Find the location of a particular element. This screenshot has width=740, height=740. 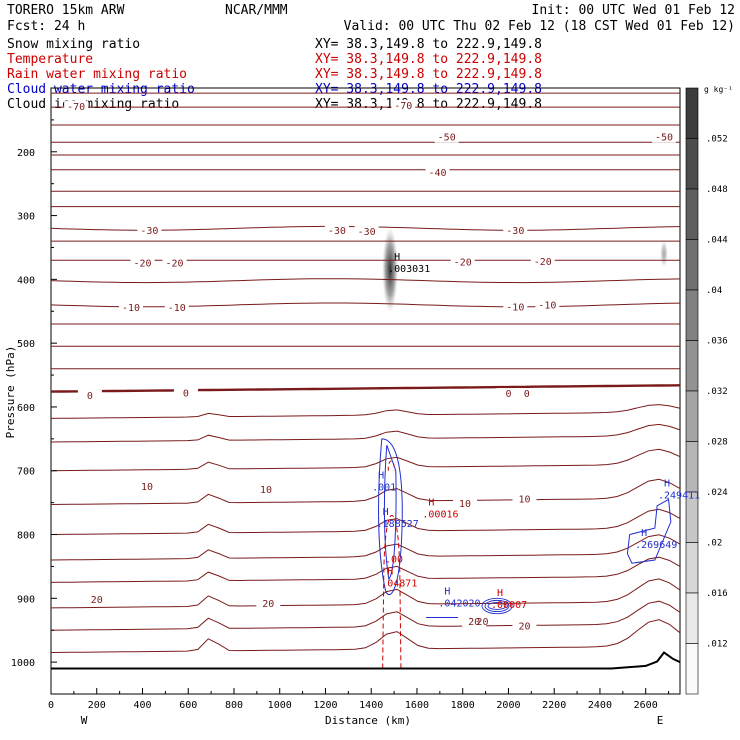

colorbar-tick-label: .052 is located at coordinates (717, 140).